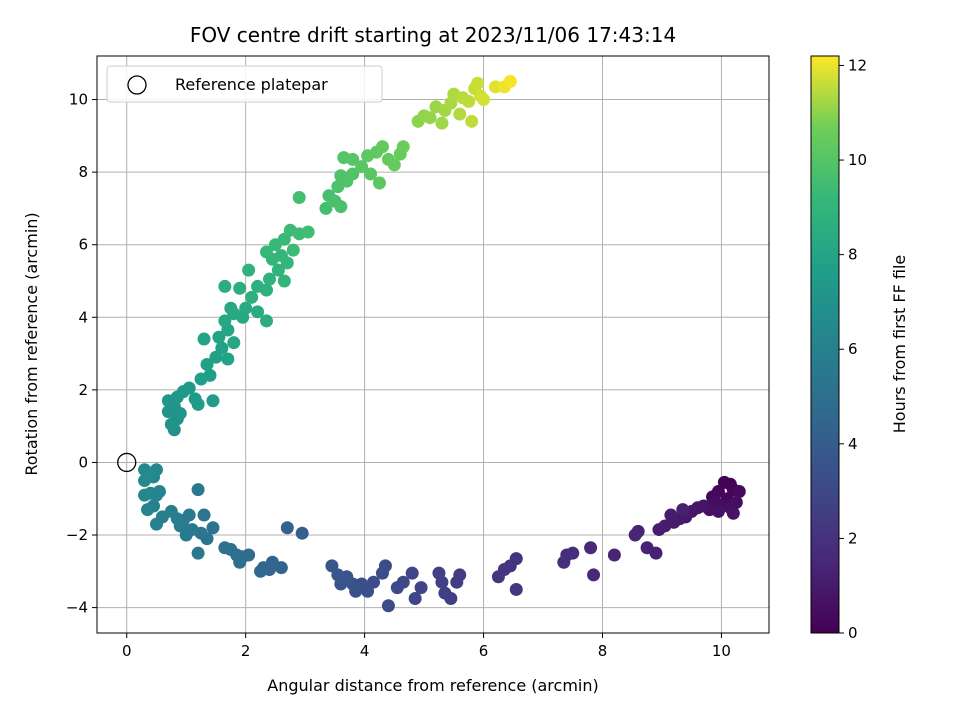 The image size is (960, 720). What do you see at coordinates (825, 344) in the screenshot?
I see `colorbar-gradient` at bounding box center [825, 344].